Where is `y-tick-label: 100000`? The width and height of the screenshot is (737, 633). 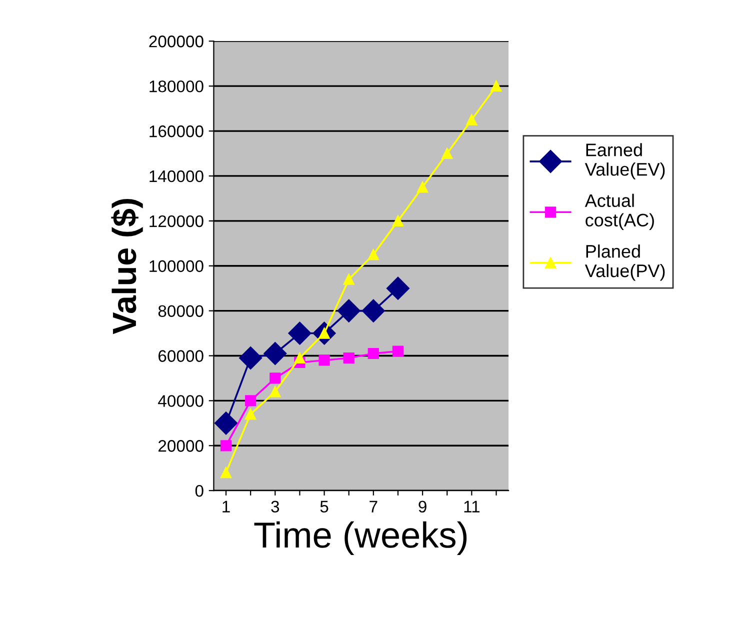
y-tick-label: 100000 is located at coordinates (177, 266).